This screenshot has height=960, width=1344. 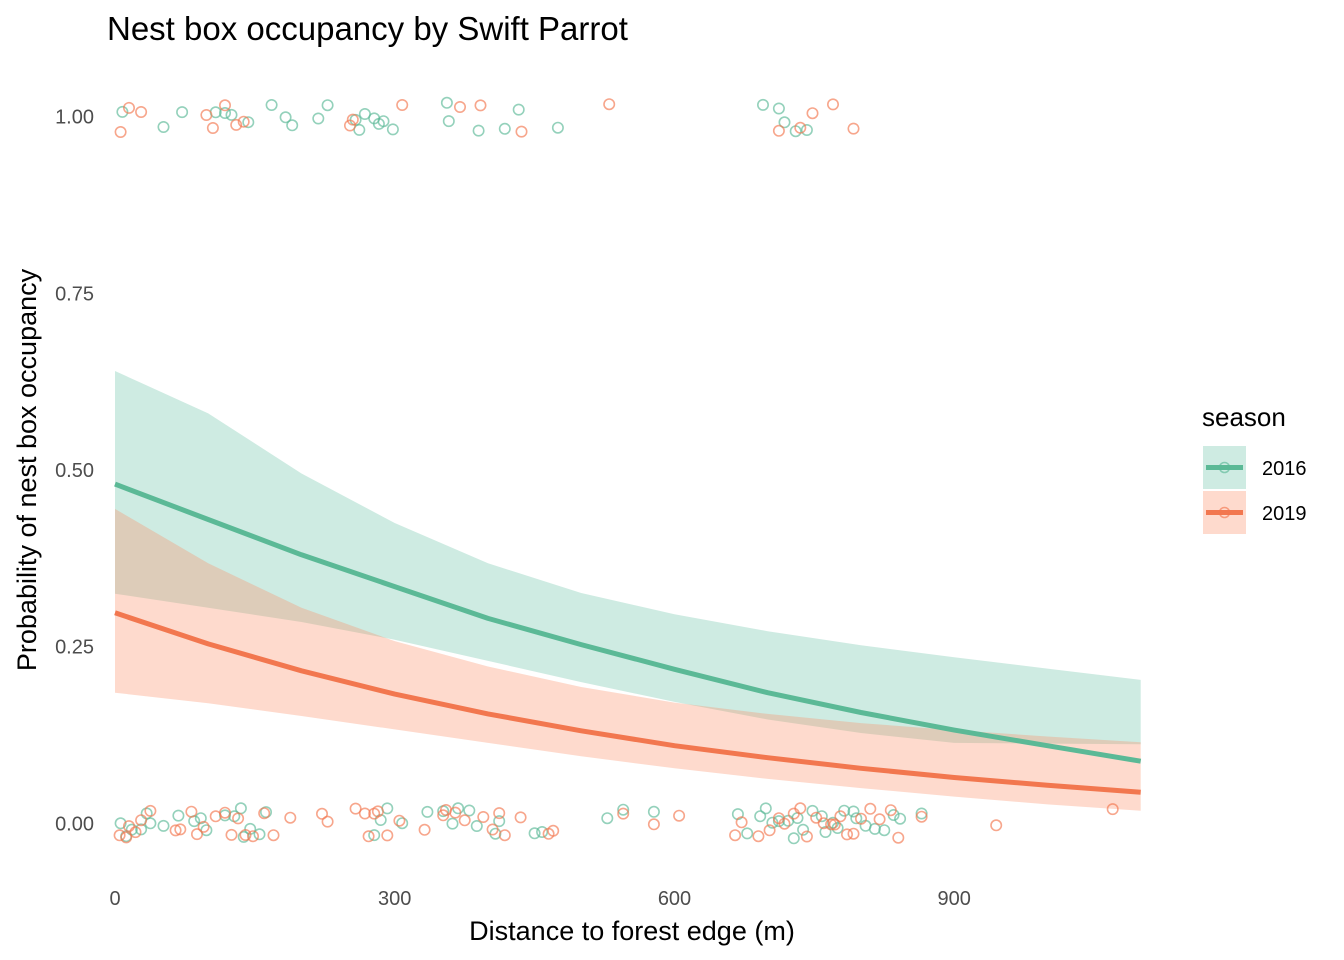 I want to click on x-axis: 0 300 600 900, so click(x=539, y=899).